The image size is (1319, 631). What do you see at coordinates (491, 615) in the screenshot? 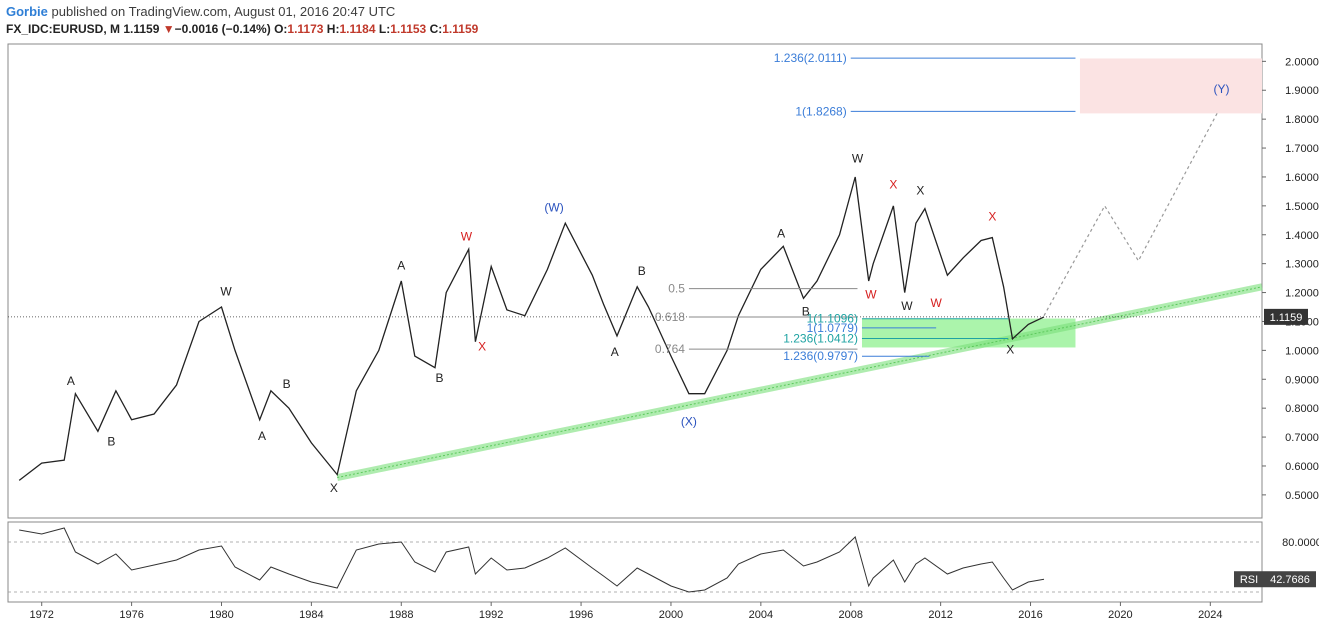
I see `x-tick-label: 1992` at bounding box center [491, 615].